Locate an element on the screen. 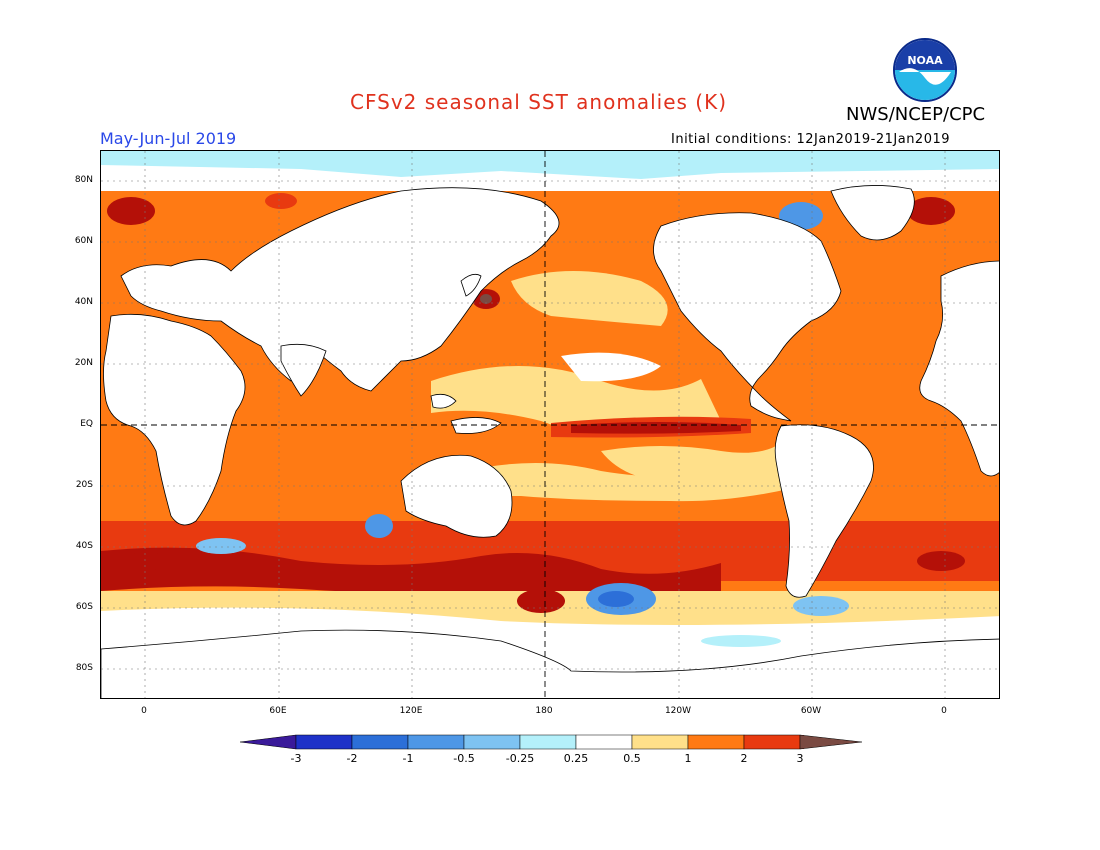  initial-conditions-label: Initial conditions: 12Jan2019-21Jan2019 is located at coordinates (811, 139).